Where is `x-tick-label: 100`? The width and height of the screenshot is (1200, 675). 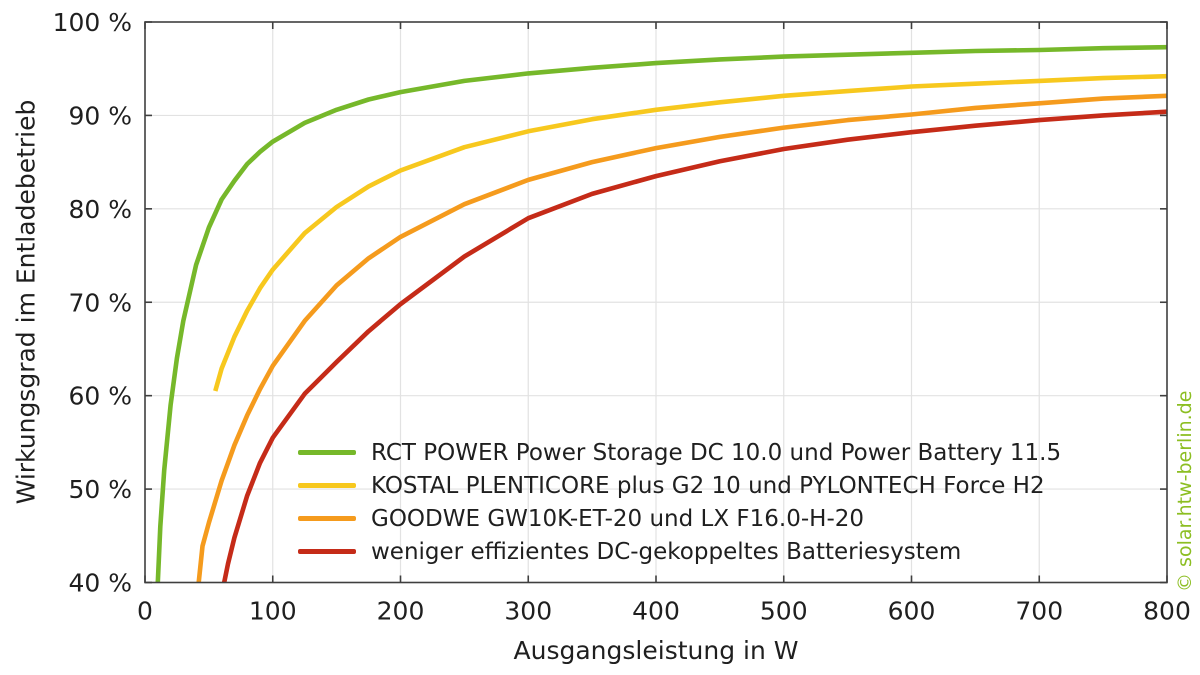 x-tick-label: 100 is located at coordinates (273, 611).